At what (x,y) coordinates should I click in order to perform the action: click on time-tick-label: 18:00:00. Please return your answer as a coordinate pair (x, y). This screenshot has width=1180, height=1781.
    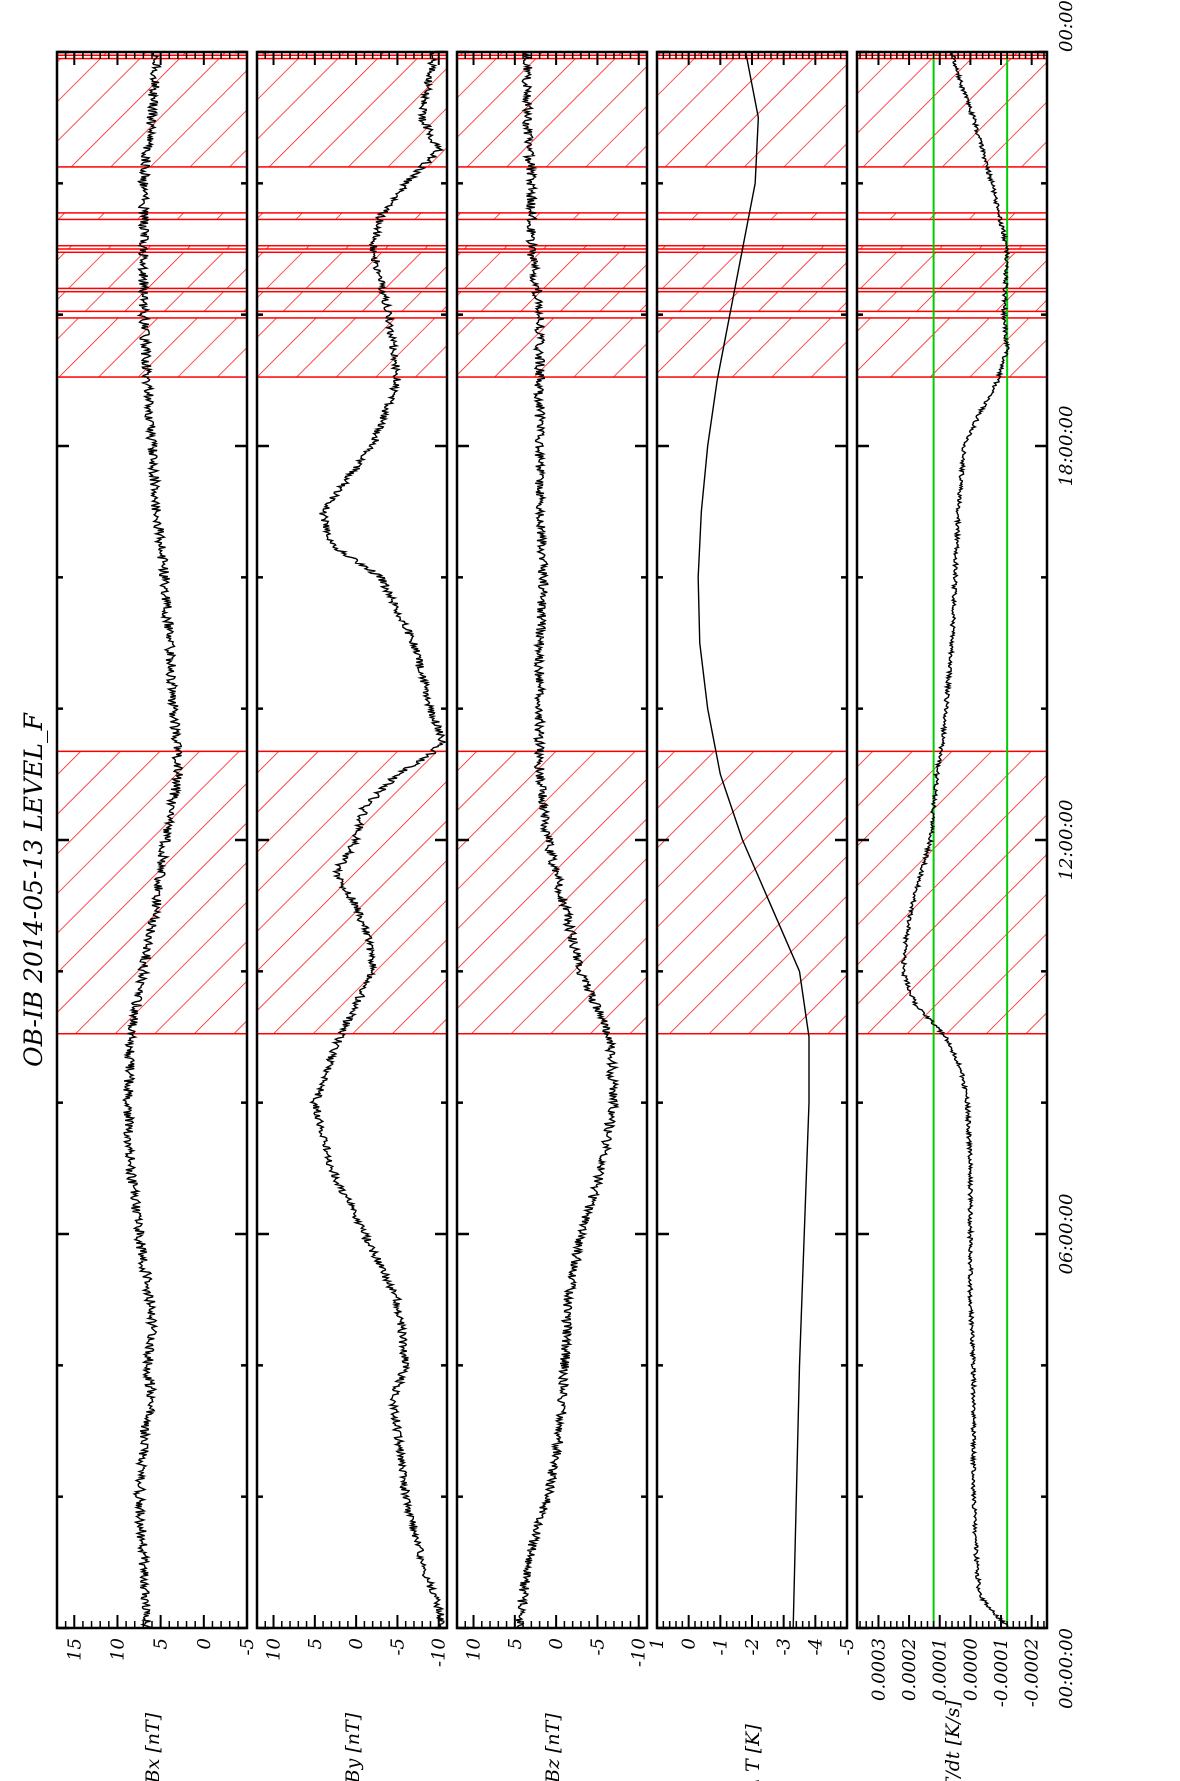
    Looking at the image, I should click on (1066, 446).